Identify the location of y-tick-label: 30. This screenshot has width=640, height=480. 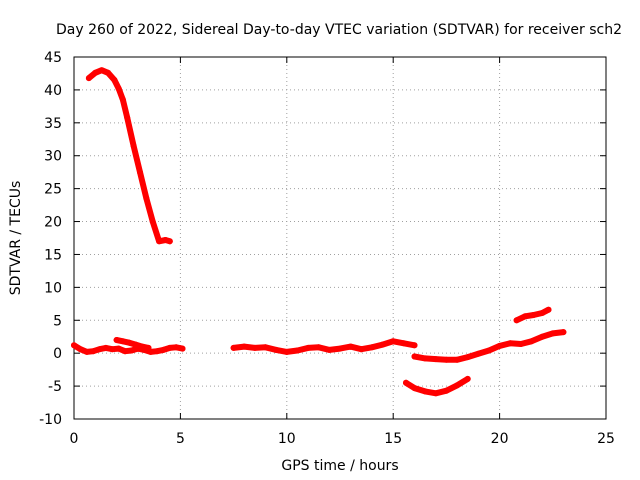
(53, 157).